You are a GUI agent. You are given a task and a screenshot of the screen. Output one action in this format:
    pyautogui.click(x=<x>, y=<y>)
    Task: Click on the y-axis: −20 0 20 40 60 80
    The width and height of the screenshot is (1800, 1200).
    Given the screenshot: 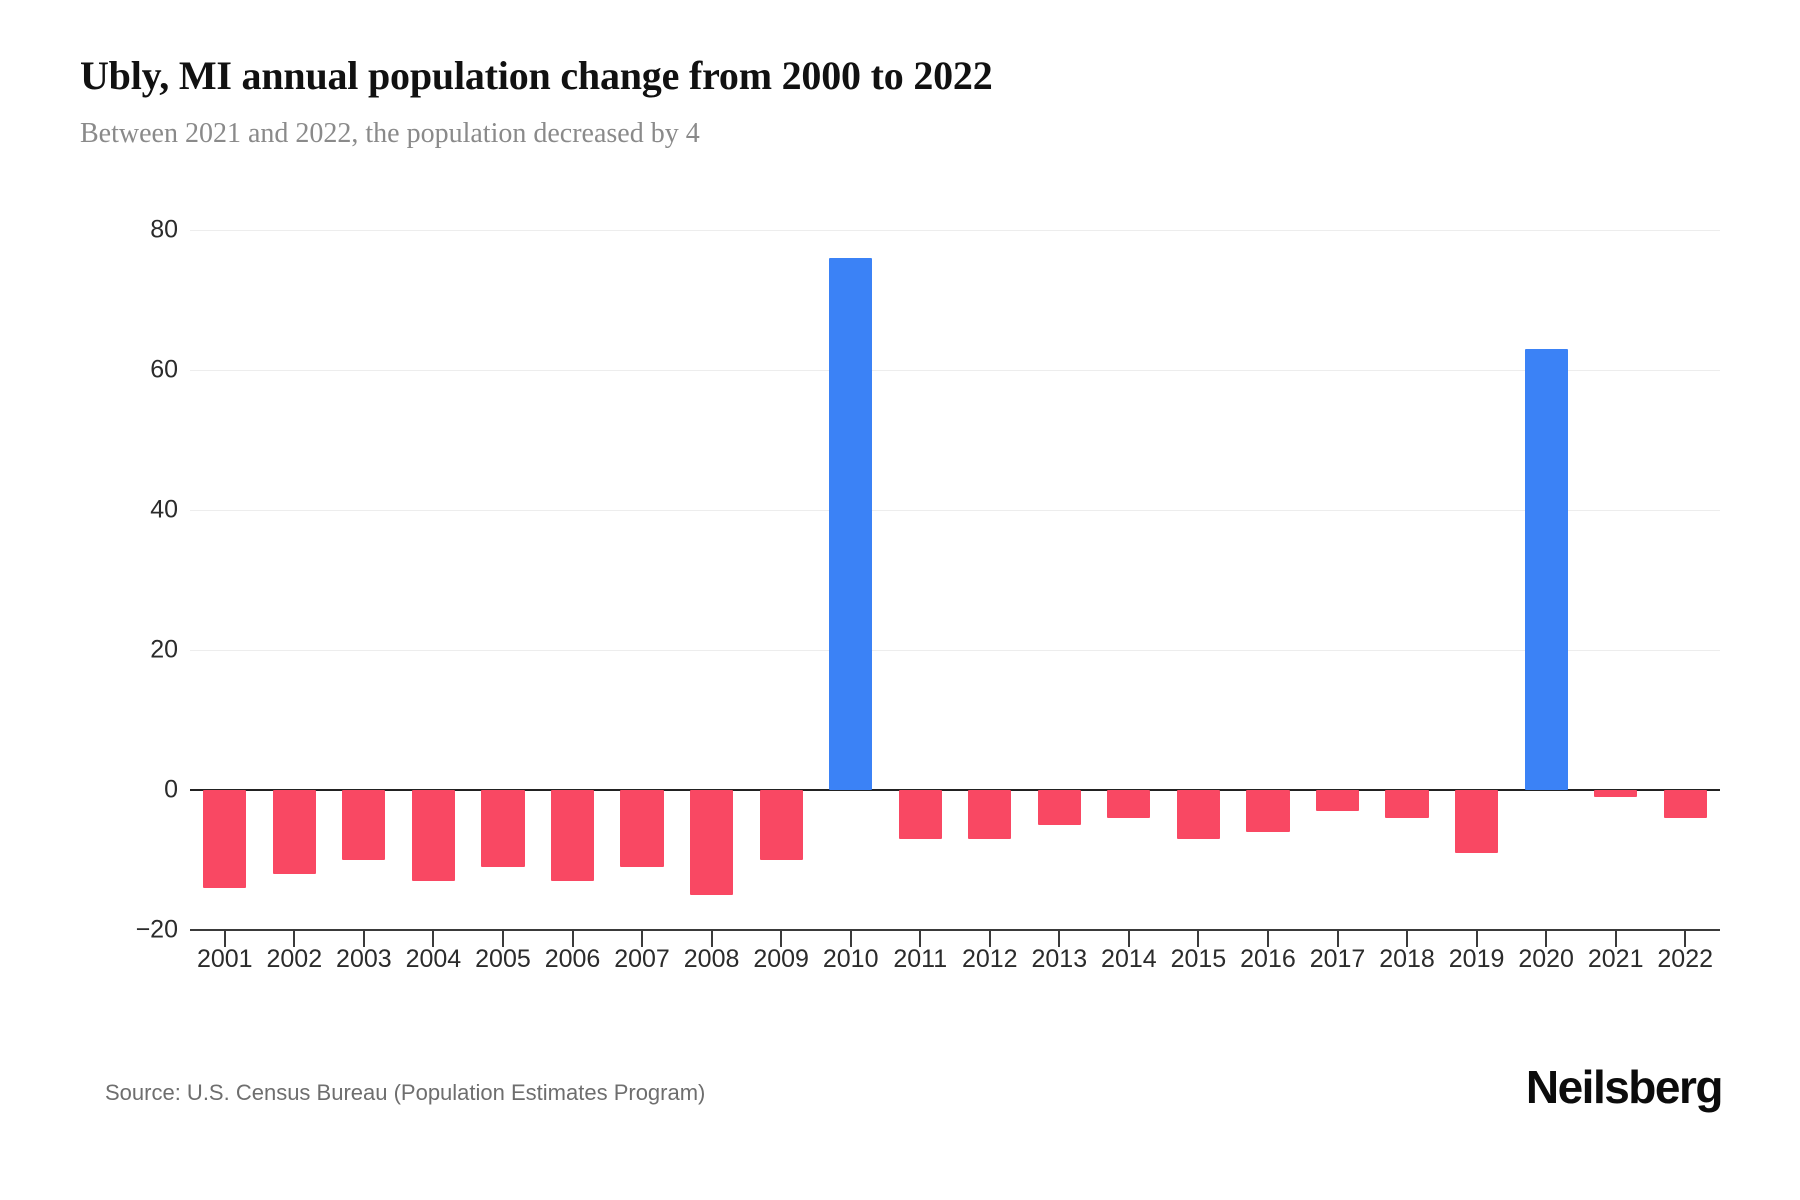 What is the action you would take?
    pyautogui.click(x=139, y=580)
    